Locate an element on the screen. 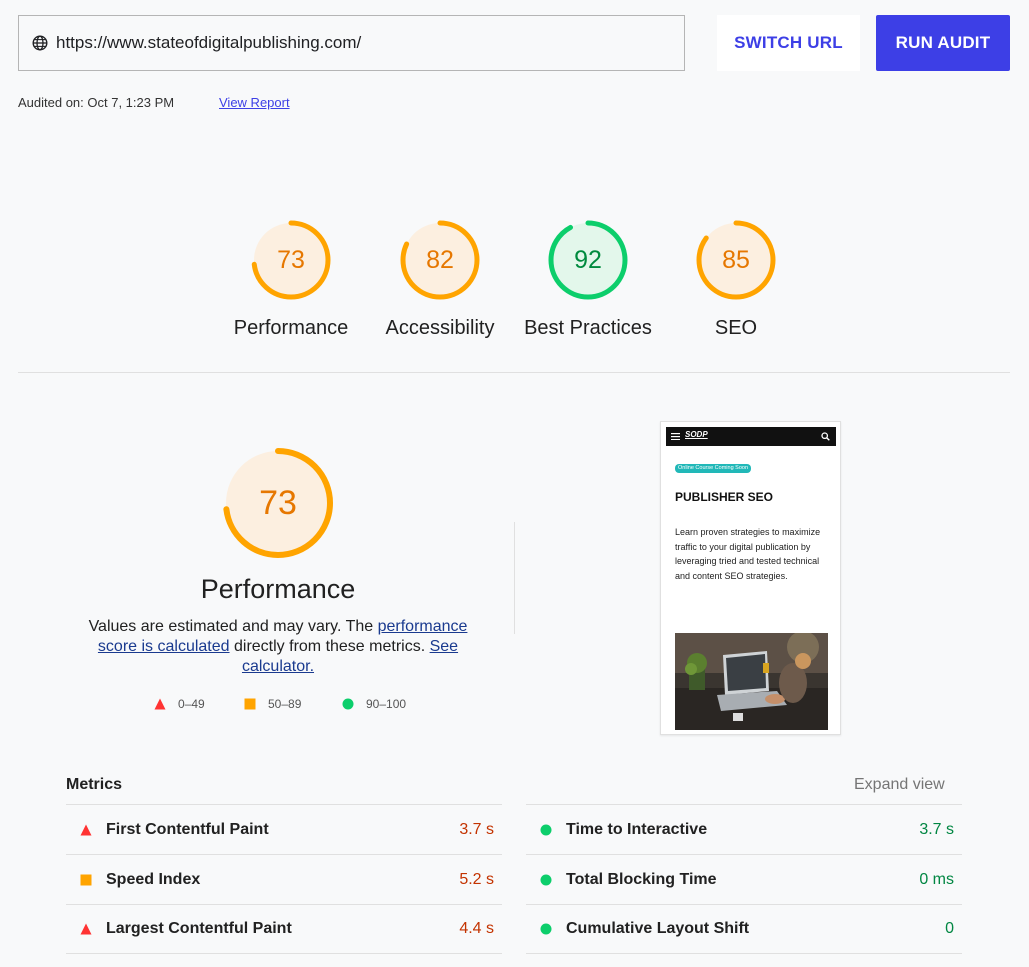 This screenshot has width=1029, height=967. metric-name: First Contentful Paint is located at coordinates (187, 829).